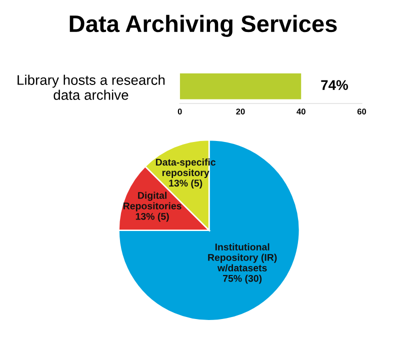 The width and height of the screenshot is (406, 345). I want to click on y-tick-label: Library hosts a research data archive, so click(91, 87).